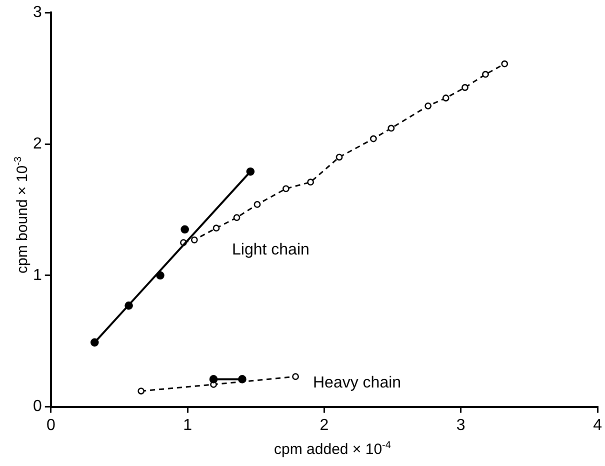  Describe the element at coordinates (37, 407) in the screenshot. I see `y-tick-label: 0` at that location.